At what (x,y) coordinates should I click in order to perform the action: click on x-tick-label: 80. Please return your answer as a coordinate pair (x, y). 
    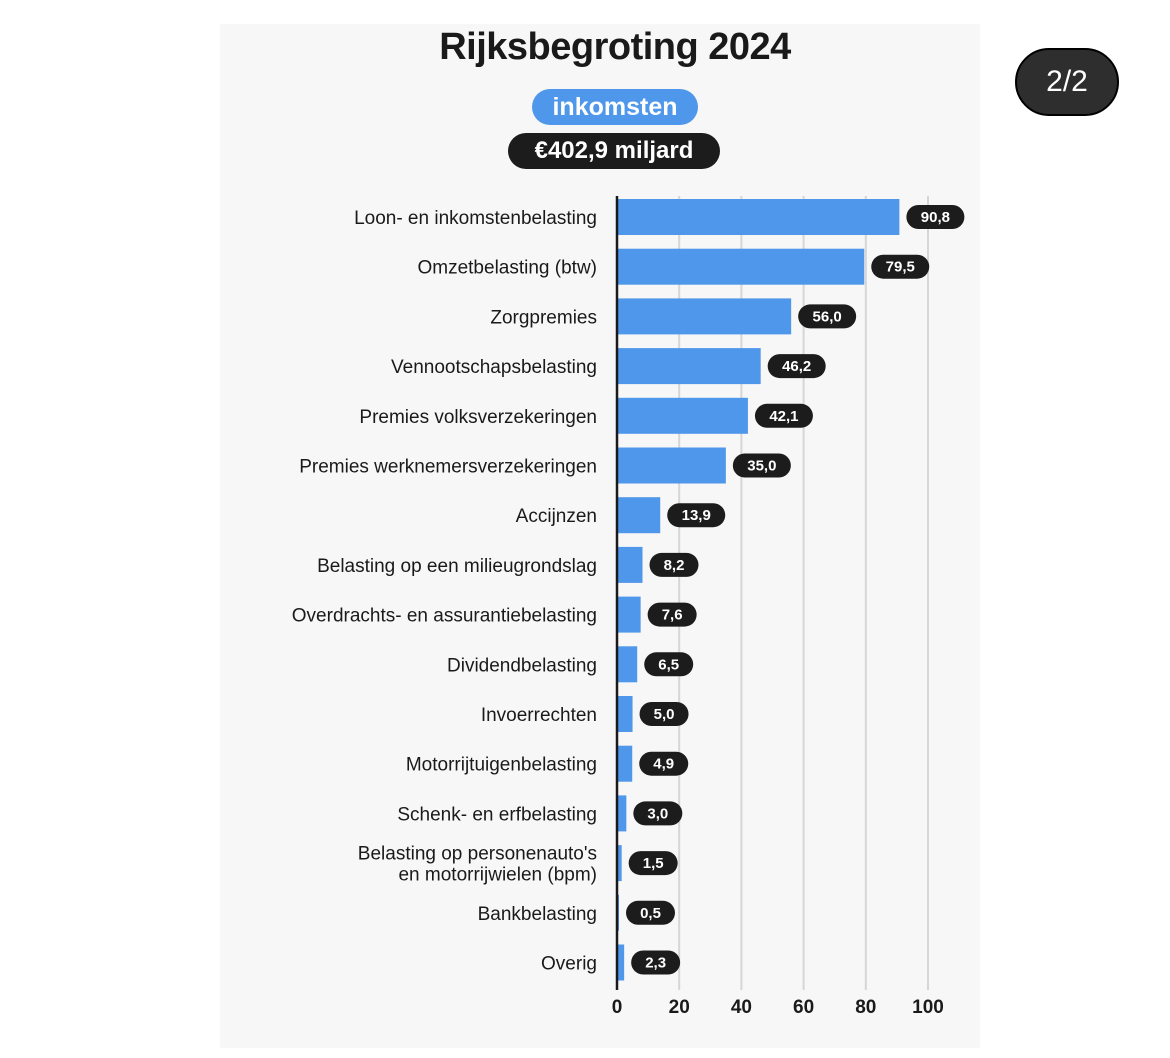
    Looking at the image, I should click on (865, 1007).